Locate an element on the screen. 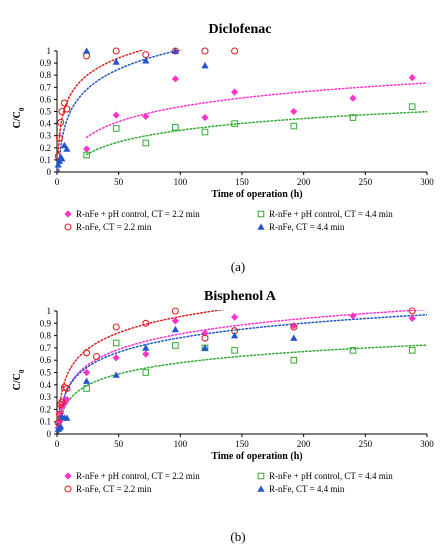  chart-title-a: Diclofenac is located at coordinates (240, 29).